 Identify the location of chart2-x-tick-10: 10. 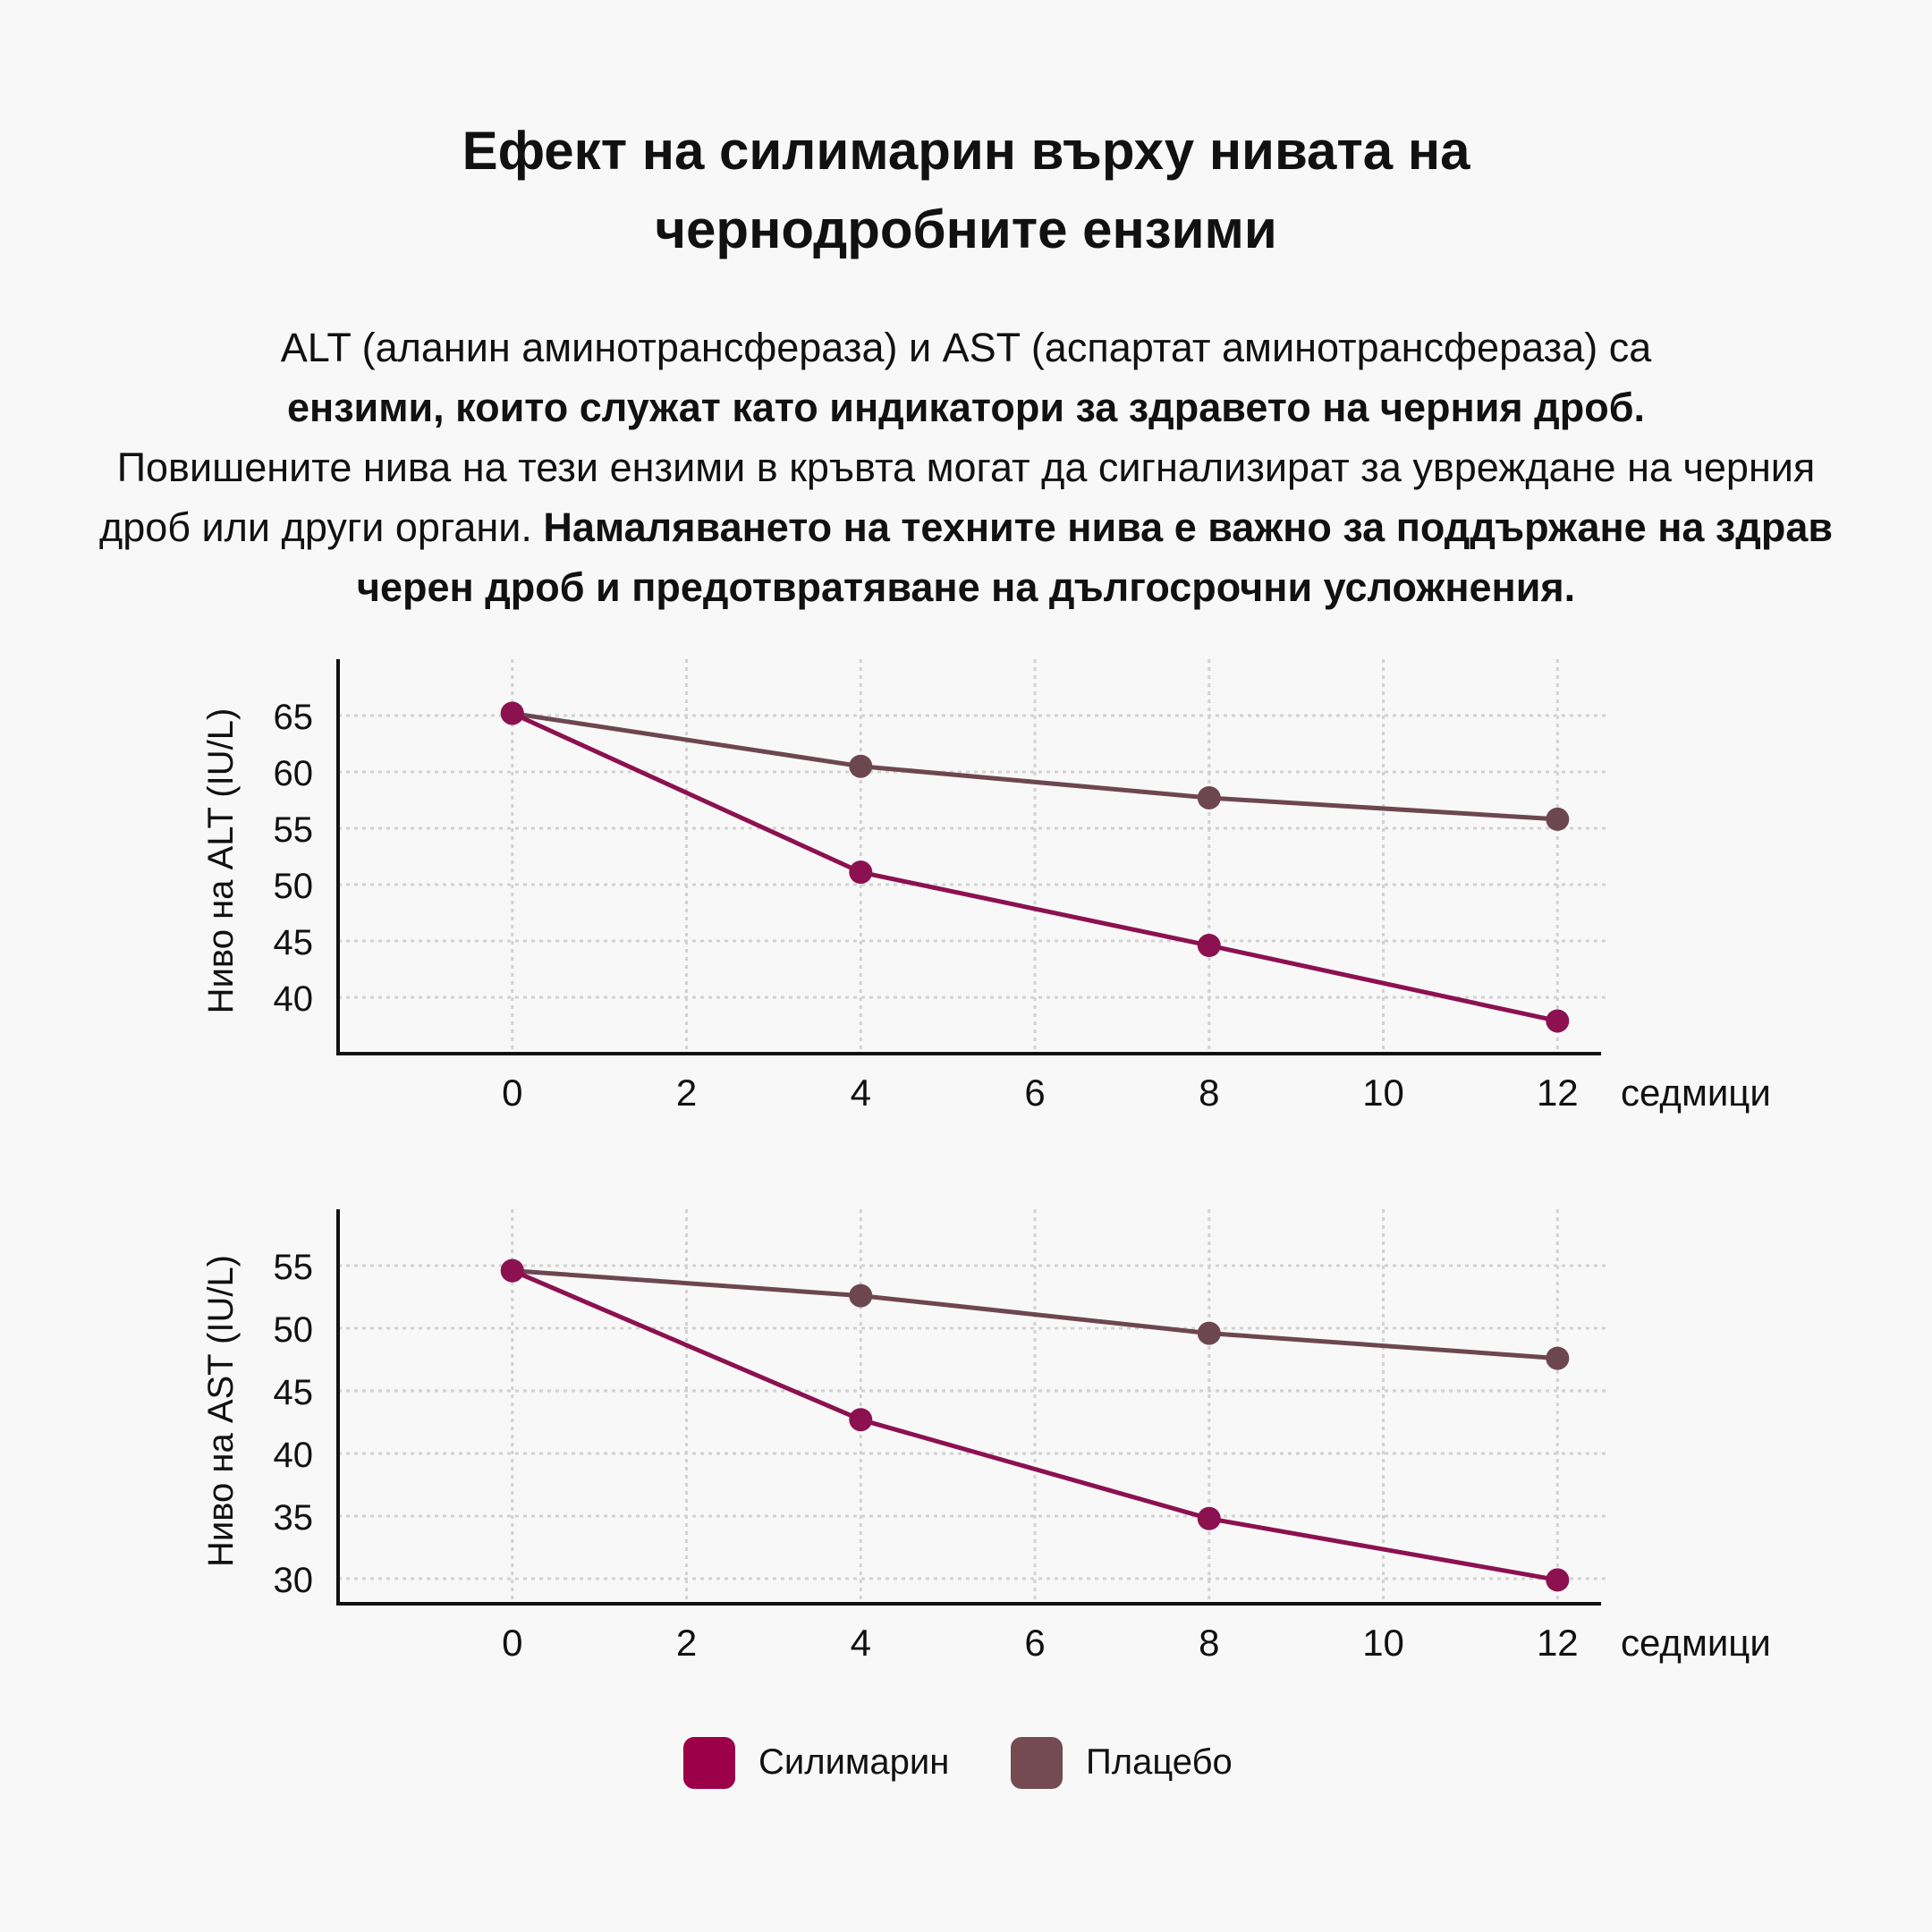
(1383, 1643).